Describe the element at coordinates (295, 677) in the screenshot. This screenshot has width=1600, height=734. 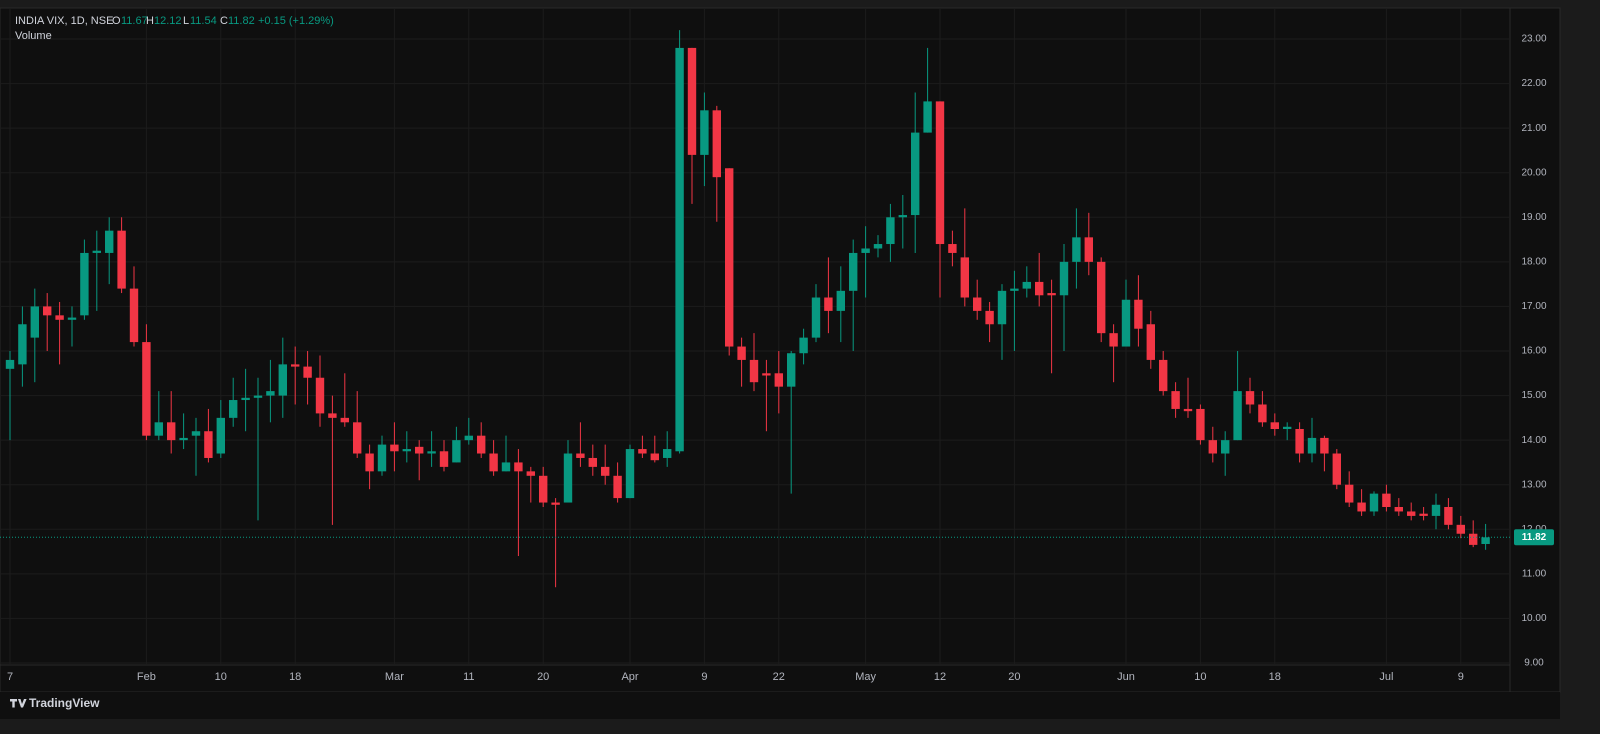
I see `x-tick-label: 18` at that location.